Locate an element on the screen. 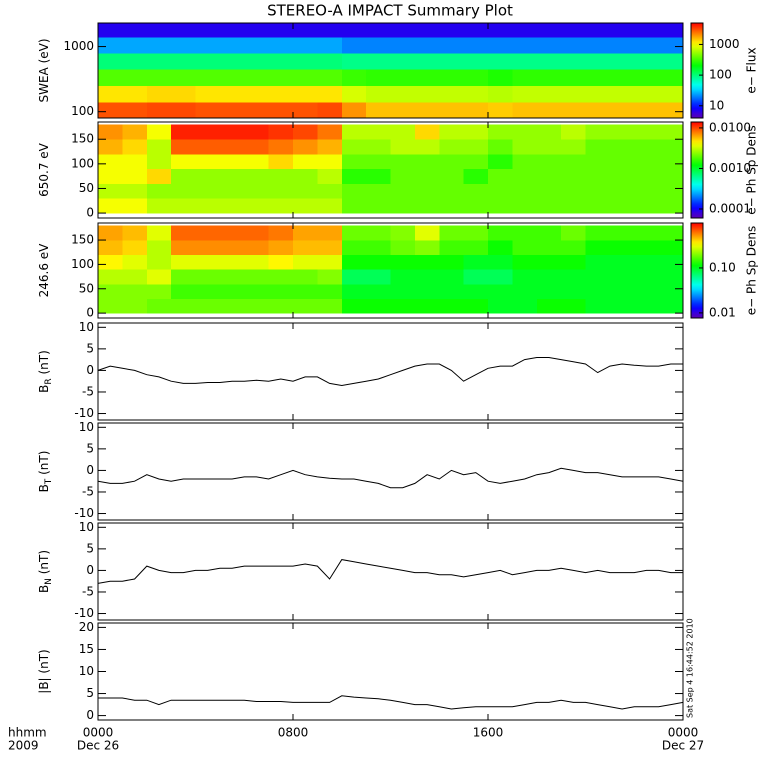 This screenshot has height=780, width=780. y-axis-label-sub: T is located at coordinates (49, 481).